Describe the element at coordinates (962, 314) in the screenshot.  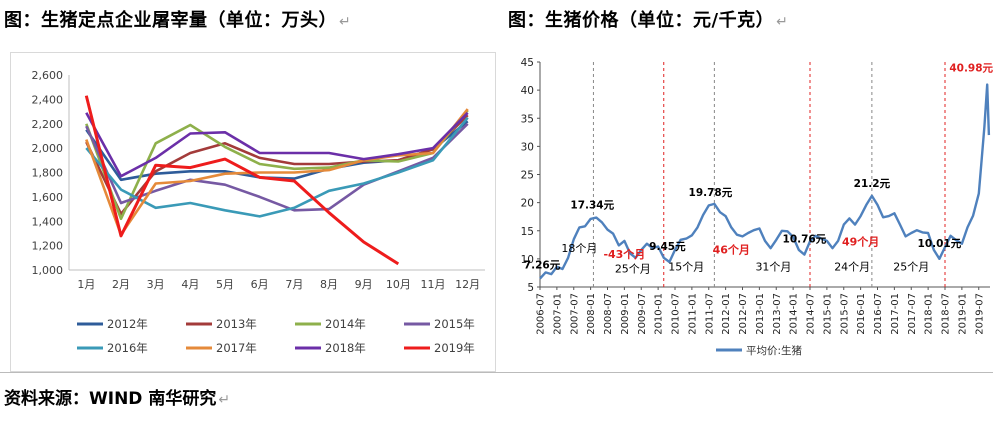
I see `x-tick-label: 2019-01` at that location.